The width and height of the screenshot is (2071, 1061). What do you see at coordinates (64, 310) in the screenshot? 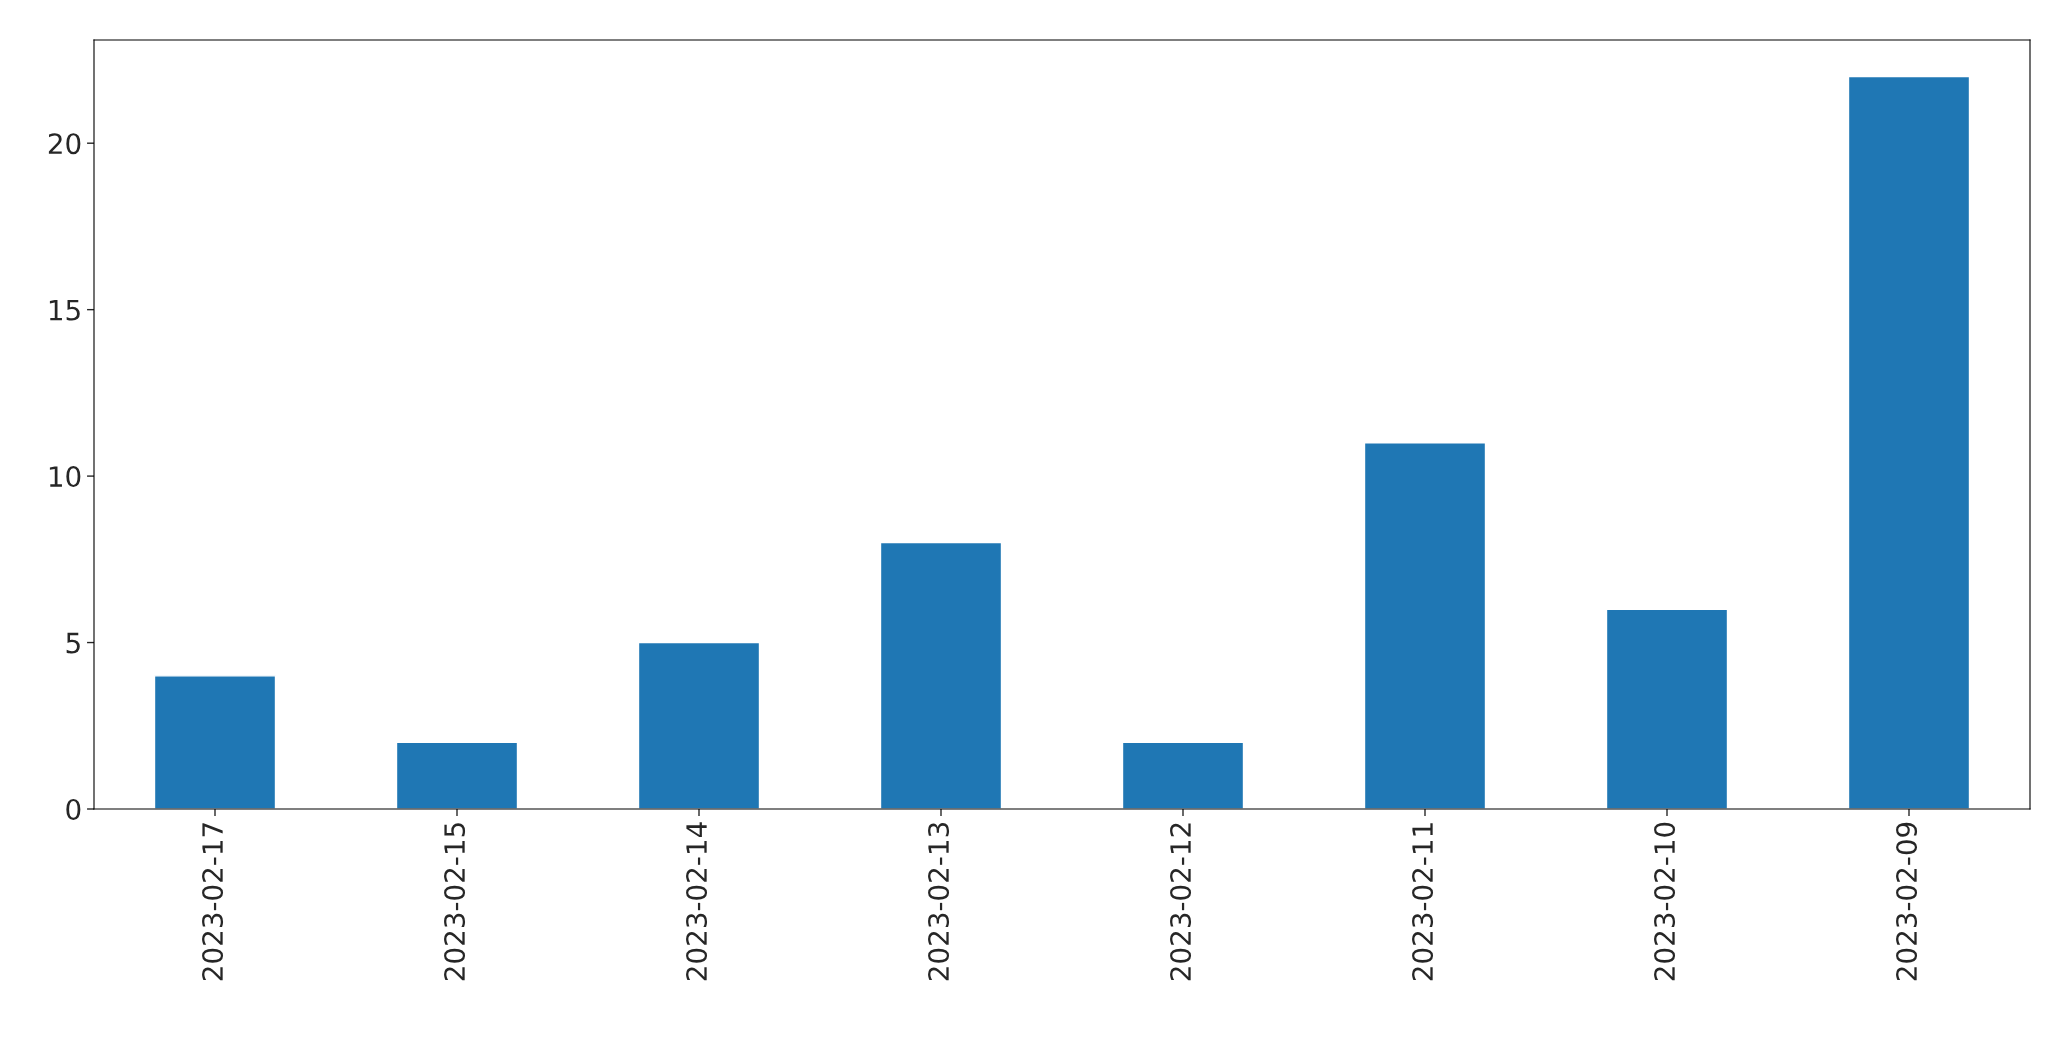
I see `y-tick-label: 15` at bounding box center [64, 310].